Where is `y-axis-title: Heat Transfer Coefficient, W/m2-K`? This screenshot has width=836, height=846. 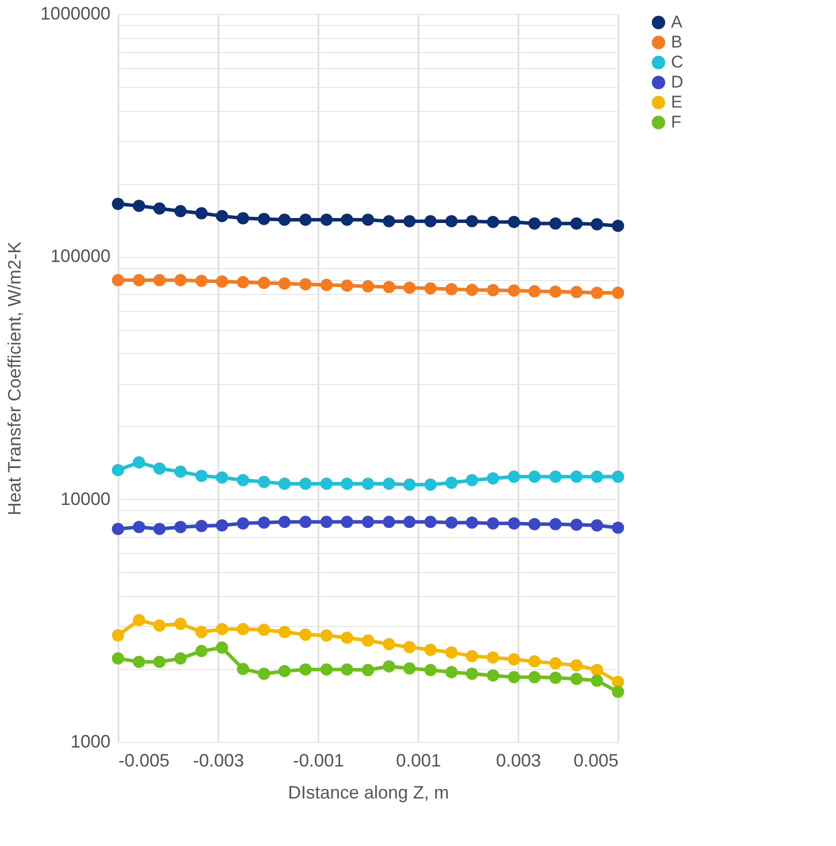 y-axis-title: Heat Transfer Coefficient, W/m2-K is located at coordinates (14, 379).